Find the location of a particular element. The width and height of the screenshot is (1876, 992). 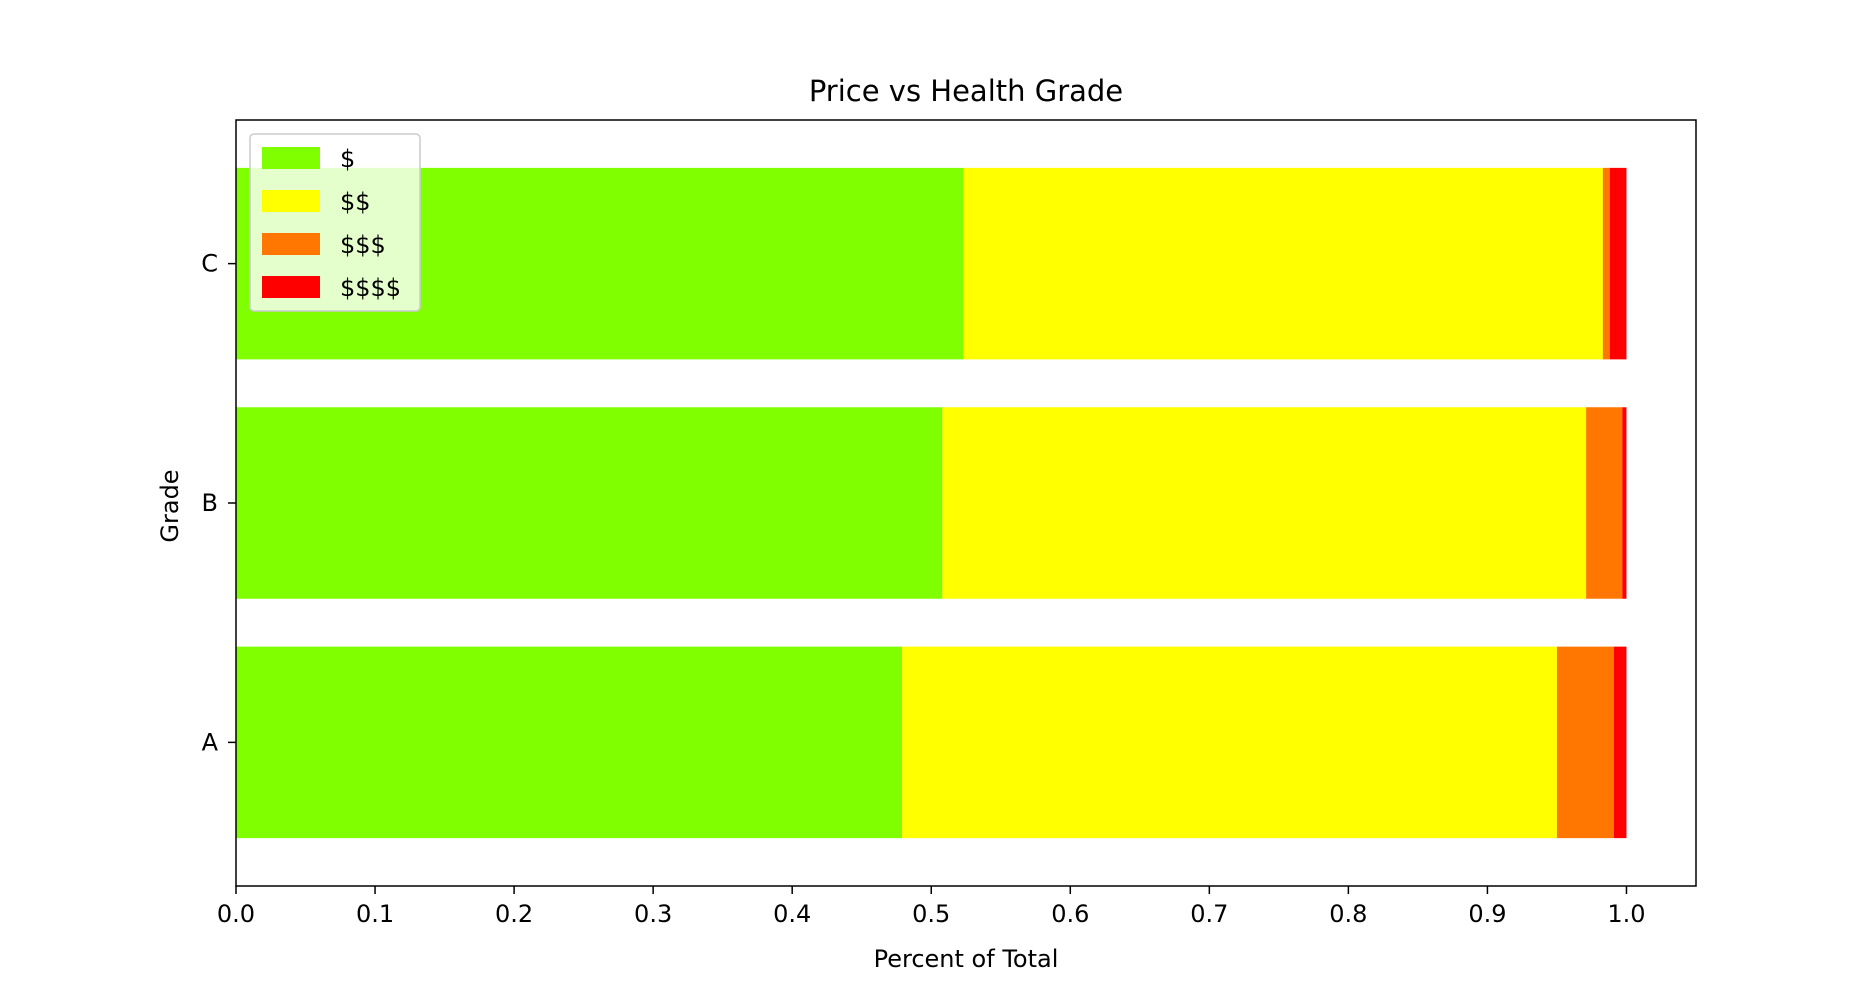

y-tick-label: A is located at coordinates (210, 742).